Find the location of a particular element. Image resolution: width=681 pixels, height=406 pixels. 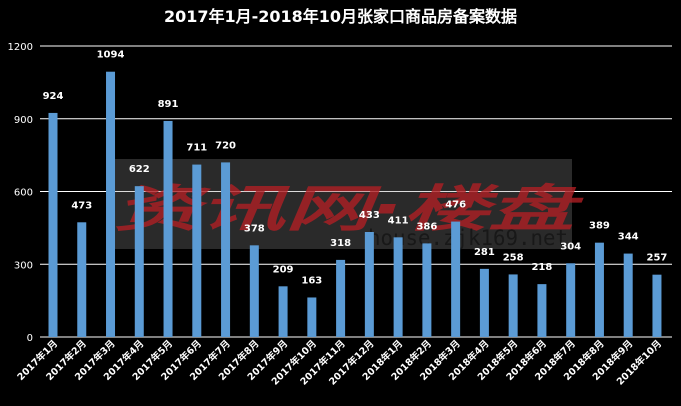

data-label: 257 is located at coordinates (657, 258).